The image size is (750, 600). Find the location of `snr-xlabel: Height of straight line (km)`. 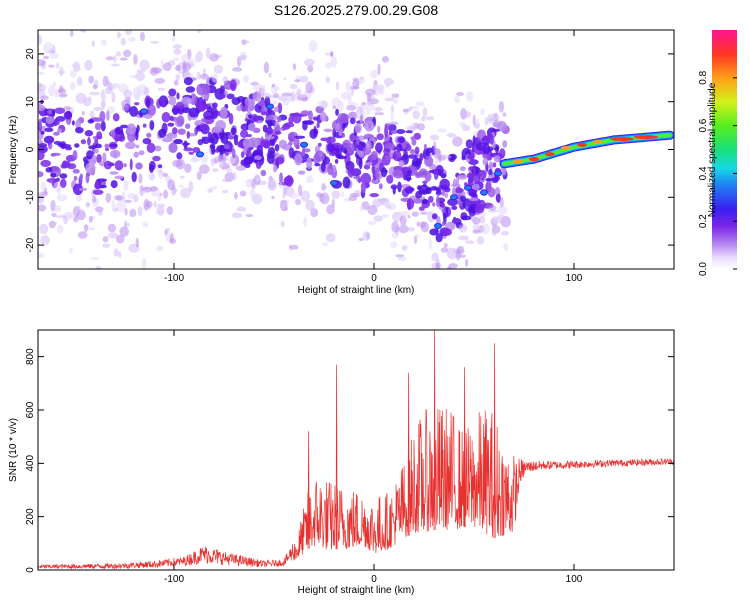

snr-xlabel: Height of straight line (km) is located at coordinates (356, 590).